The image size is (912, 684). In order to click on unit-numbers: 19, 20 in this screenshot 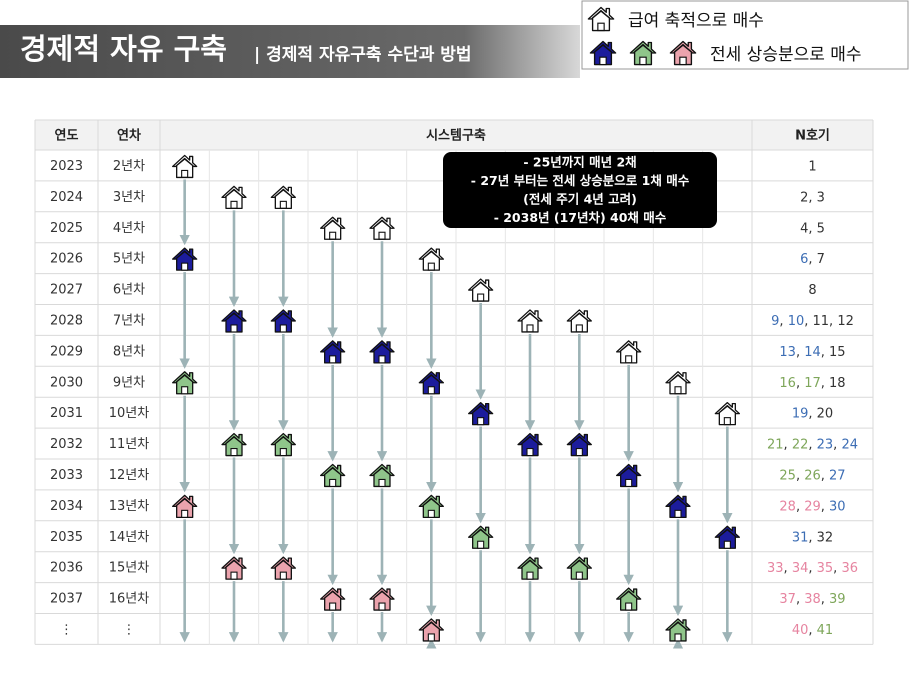, I will do `click(812, 413)`.